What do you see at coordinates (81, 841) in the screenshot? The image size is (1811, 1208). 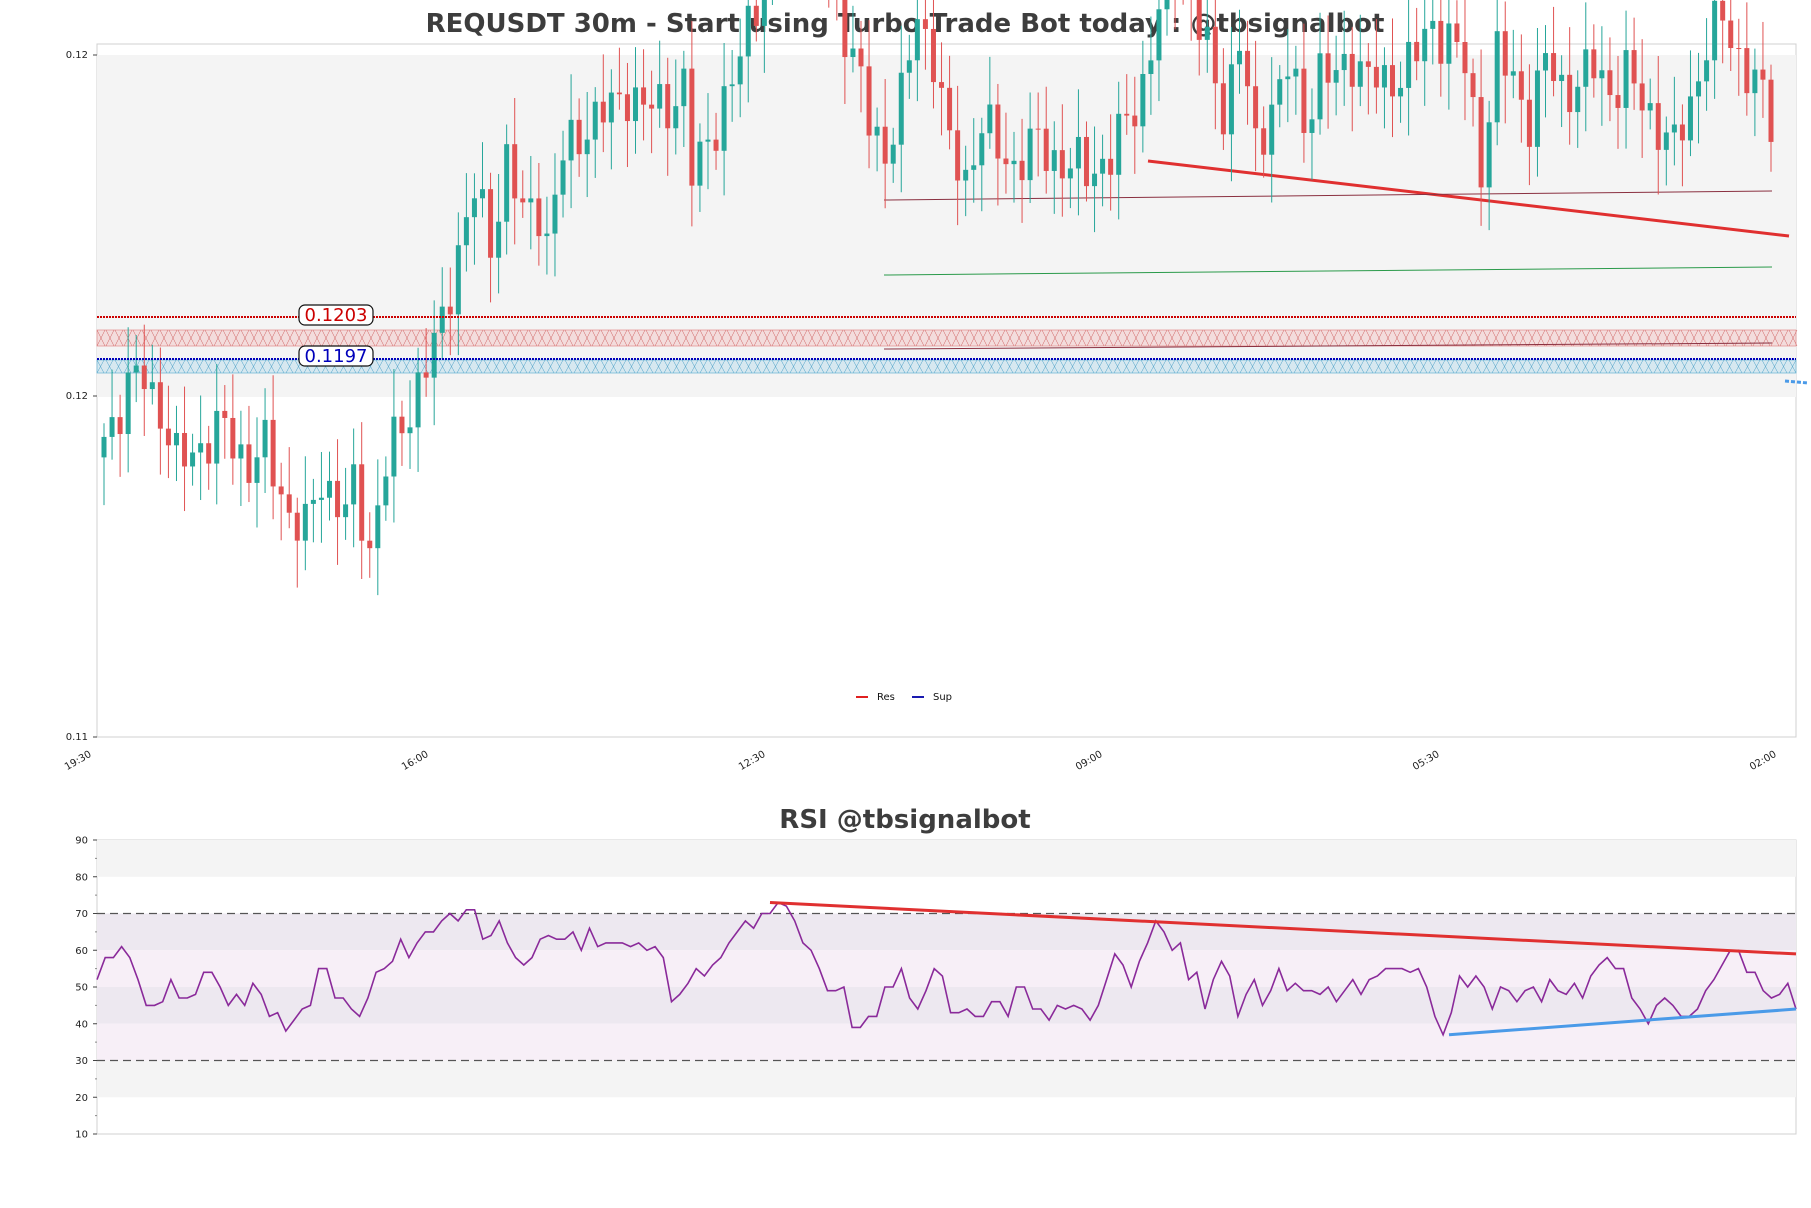 I see `rsi-y-tick: 90` at bounding box center [81, 841].